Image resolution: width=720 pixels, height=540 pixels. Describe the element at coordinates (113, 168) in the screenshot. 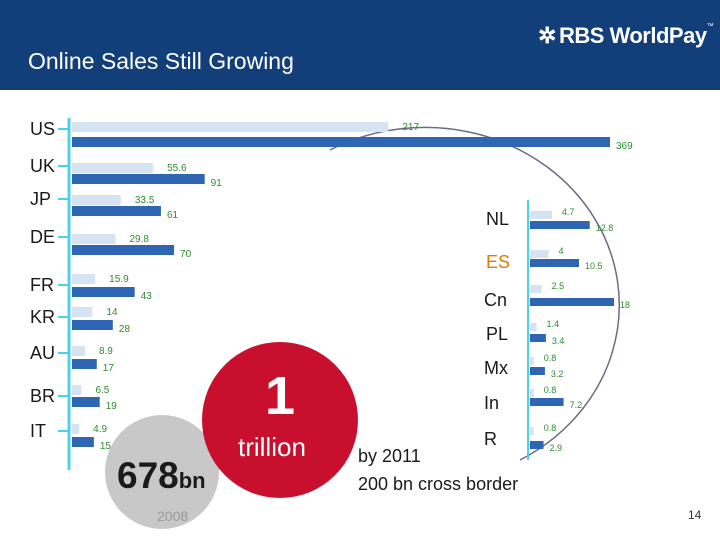

I see `left-bar-earlier-uk` at that location.